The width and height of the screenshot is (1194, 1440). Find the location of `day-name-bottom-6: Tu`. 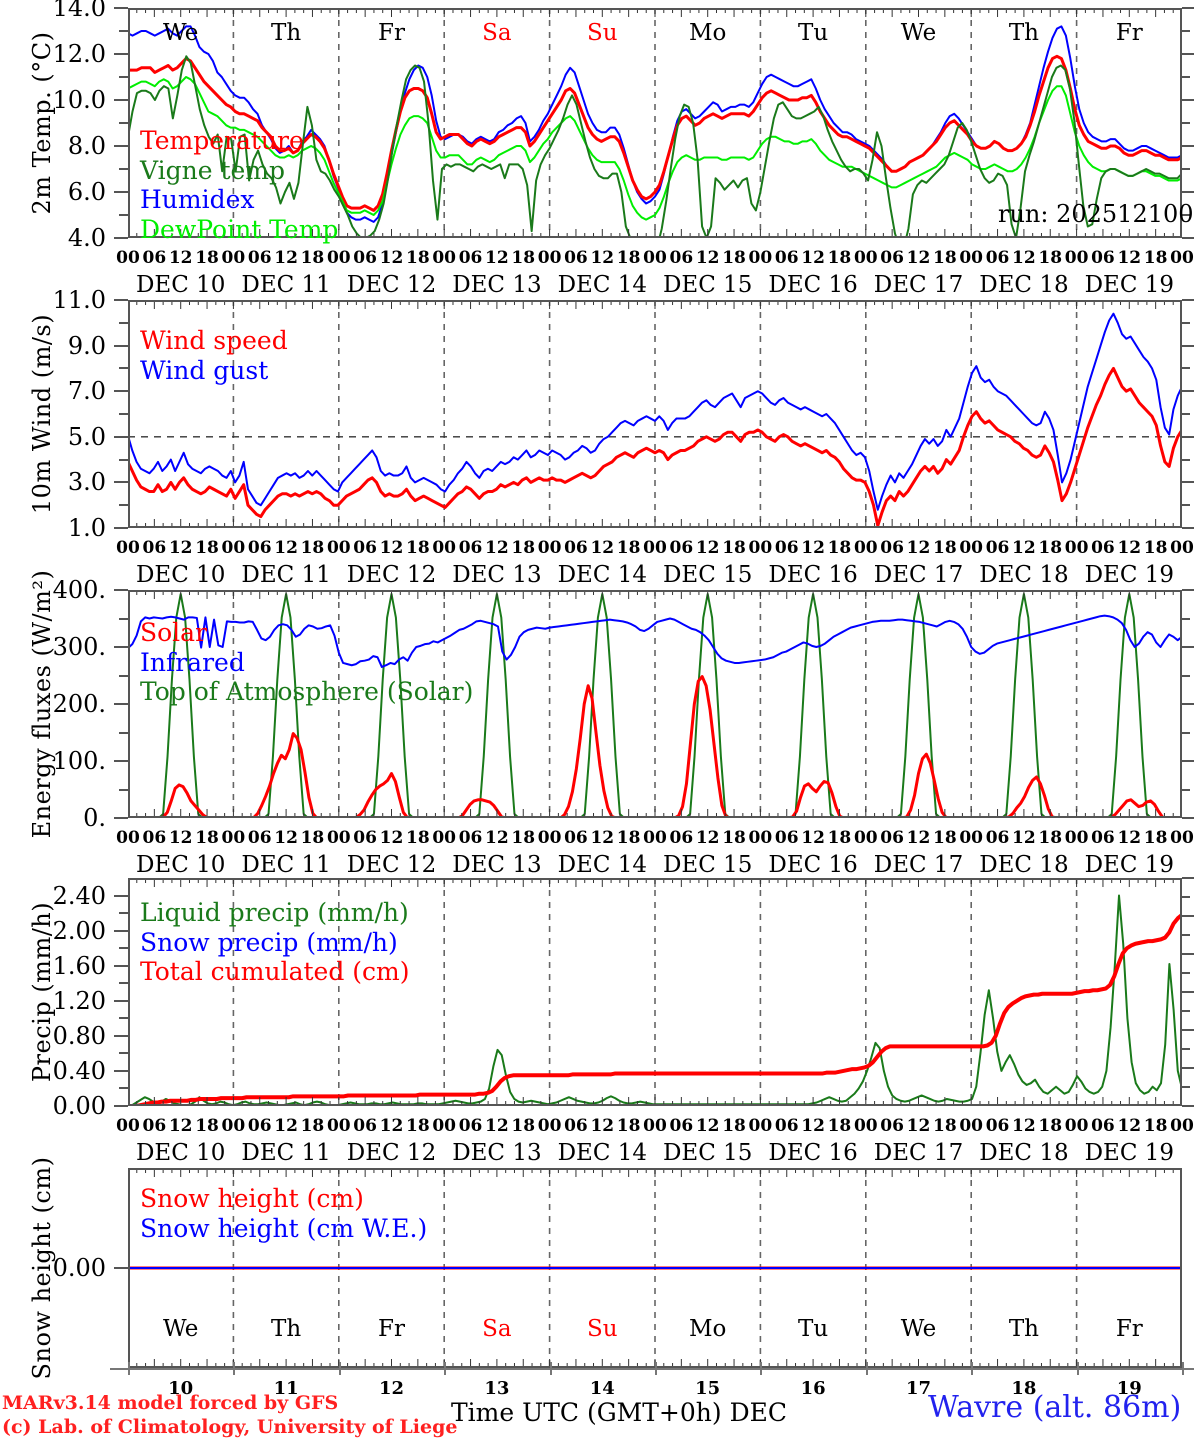

day-name-bottom-6: Tu is located at coordinates (813, 1329).